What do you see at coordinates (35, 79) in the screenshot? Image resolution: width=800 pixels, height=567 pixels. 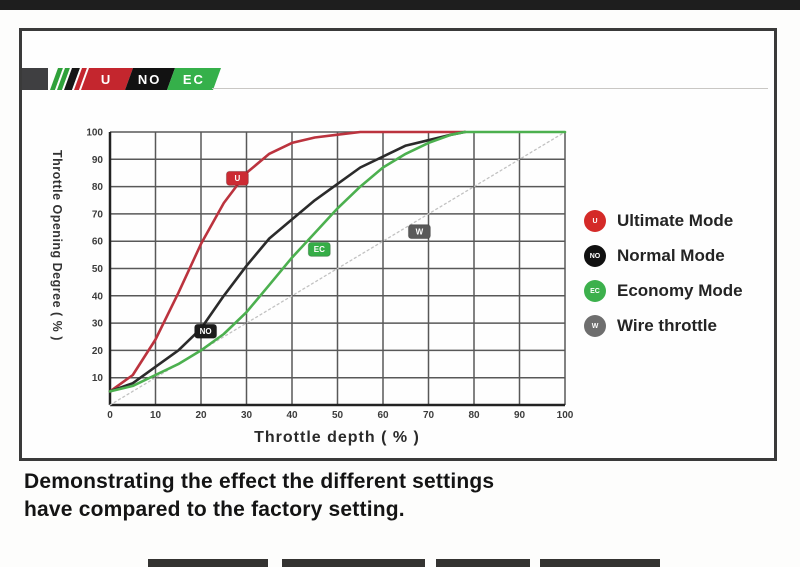 I see `ribbon-gray-bar` at bounding box center [35, 79].